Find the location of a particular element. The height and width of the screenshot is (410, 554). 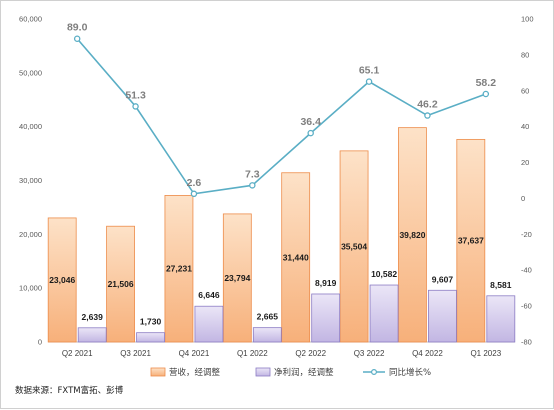

legend-profit-label: 净利润，经调整 is located at coordinates (304, 372).